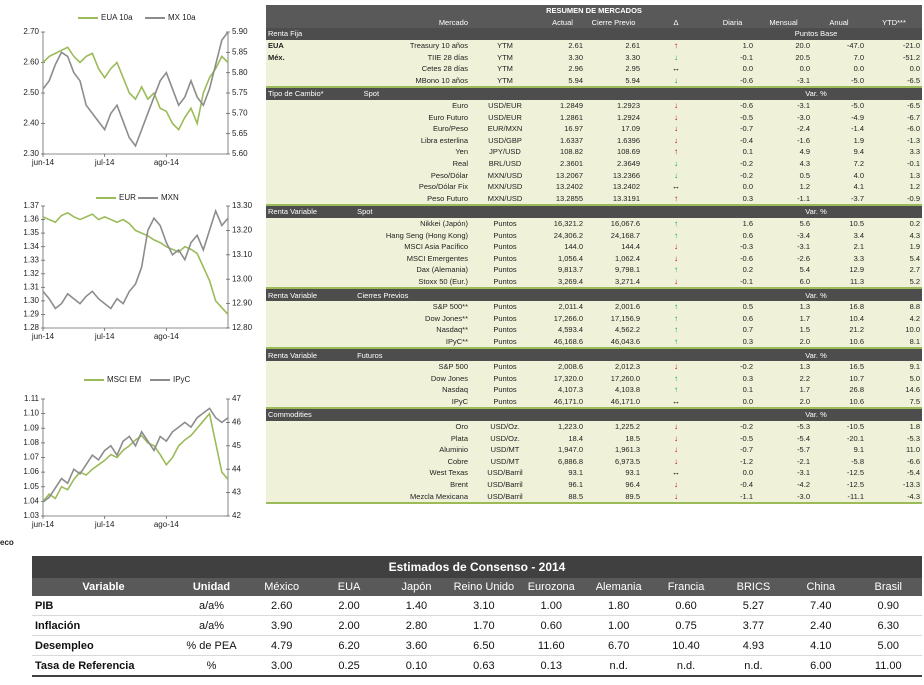  What do you see at coordinates (613, 175) in the screenshot?
I see `cell: 13.2366` at bounding box center [613, 175].